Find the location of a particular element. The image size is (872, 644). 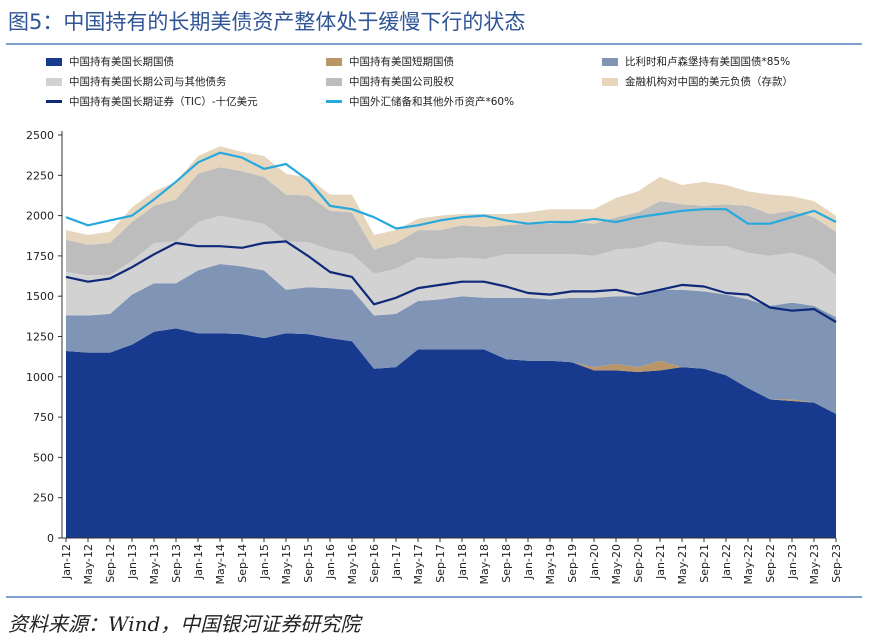

legend-label: 中国持有美国长期公司与其他债务 is located at coordinates (148, 82).